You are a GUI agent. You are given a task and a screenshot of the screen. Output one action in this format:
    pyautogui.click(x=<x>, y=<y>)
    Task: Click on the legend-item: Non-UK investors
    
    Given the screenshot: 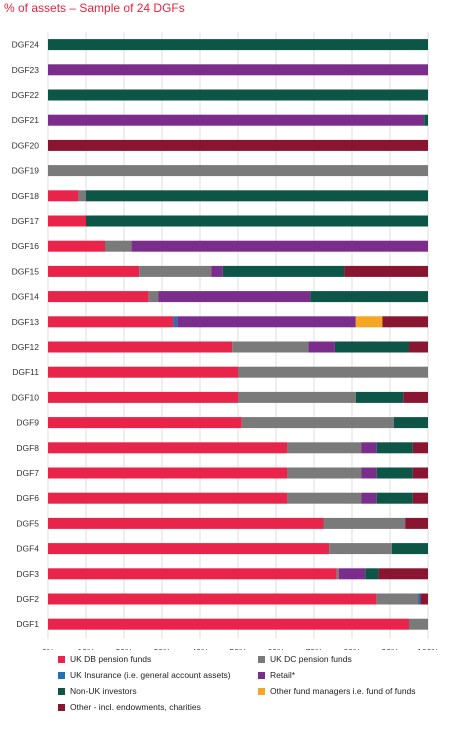 What is the action you would take?
    pyautogui.click(x=97, y=691)
    